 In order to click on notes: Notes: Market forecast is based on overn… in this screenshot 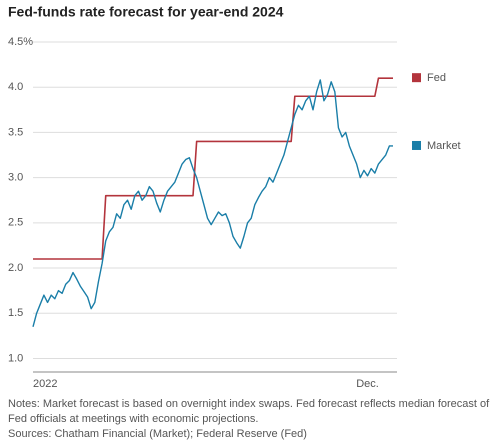, I will do `click(249, 411)`.